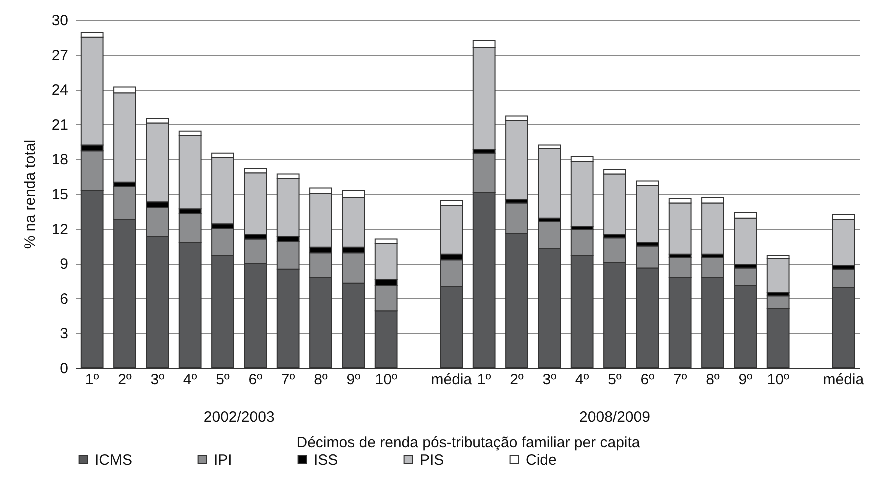 The height and width of the screenshot is (489, 872). Describe the element at coordinates (60, 55) in the screenshot. I see `y-tick-label: 27` at that location.